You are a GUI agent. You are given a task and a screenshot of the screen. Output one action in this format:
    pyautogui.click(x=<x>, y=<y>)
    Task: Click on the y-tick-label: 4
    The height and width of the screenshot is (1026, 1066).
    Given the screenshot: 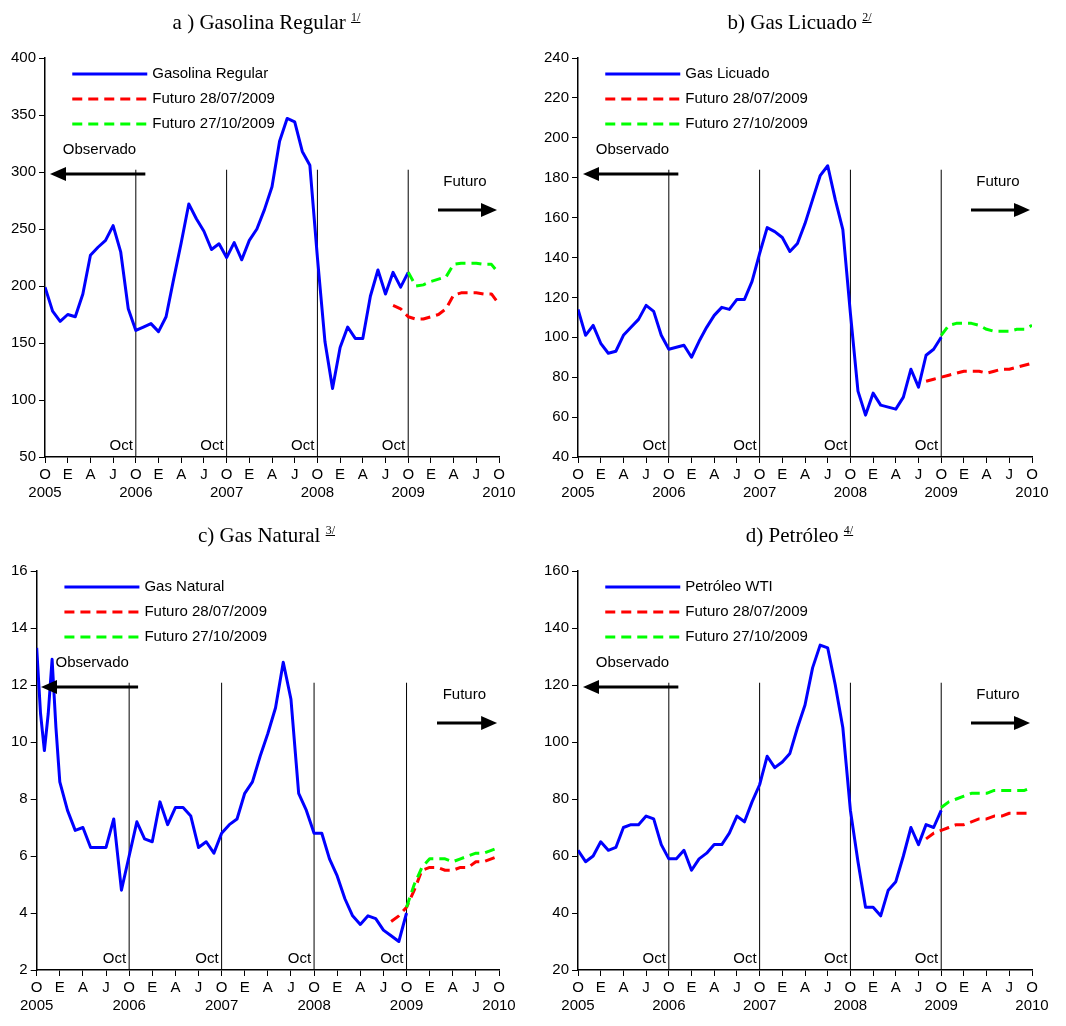 What is the action you would take?
    pyautogui.click(x=23, y=912)
    